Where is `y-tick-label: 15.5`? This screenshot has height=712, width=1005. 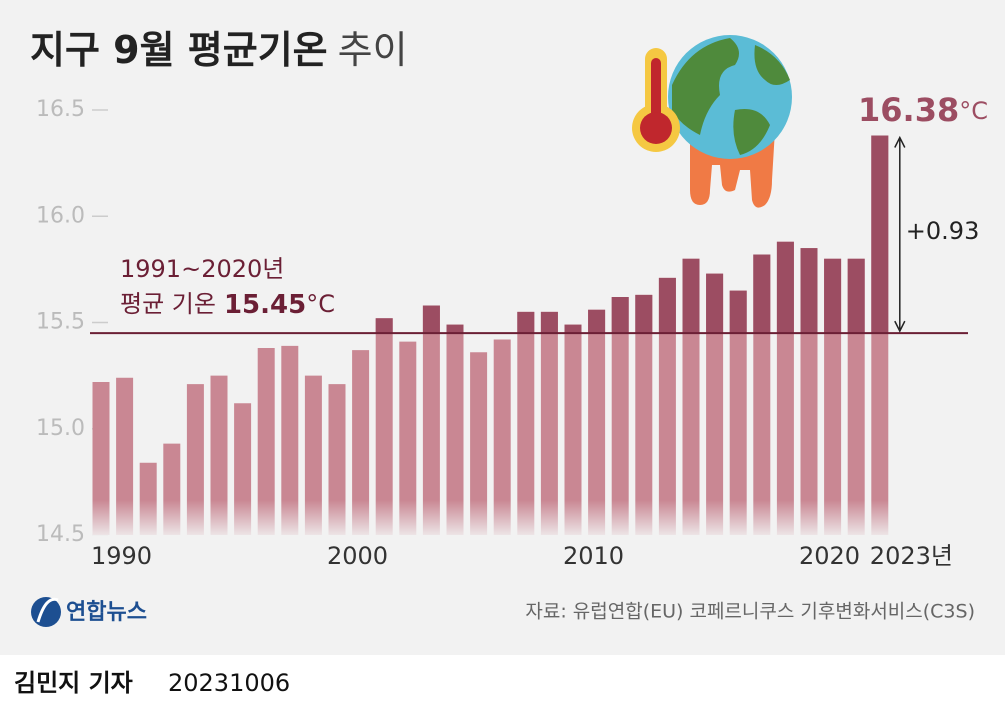 y-tick-label: 15.5 is located at coordinates (60, 322).